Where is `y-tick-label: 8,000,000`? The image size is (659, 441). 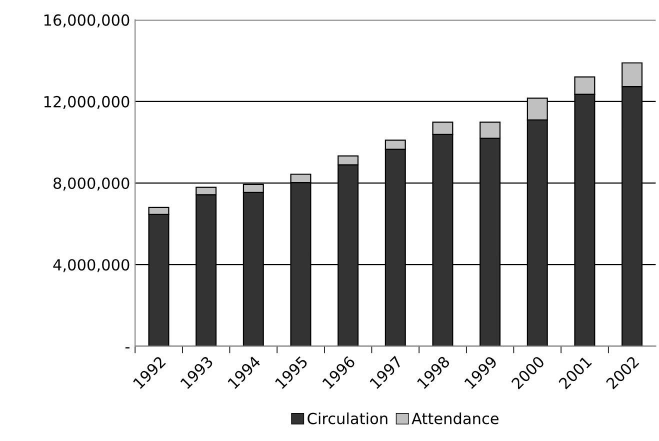
y-tick-label: 8,000,000 is located at coordinates (92, 184).